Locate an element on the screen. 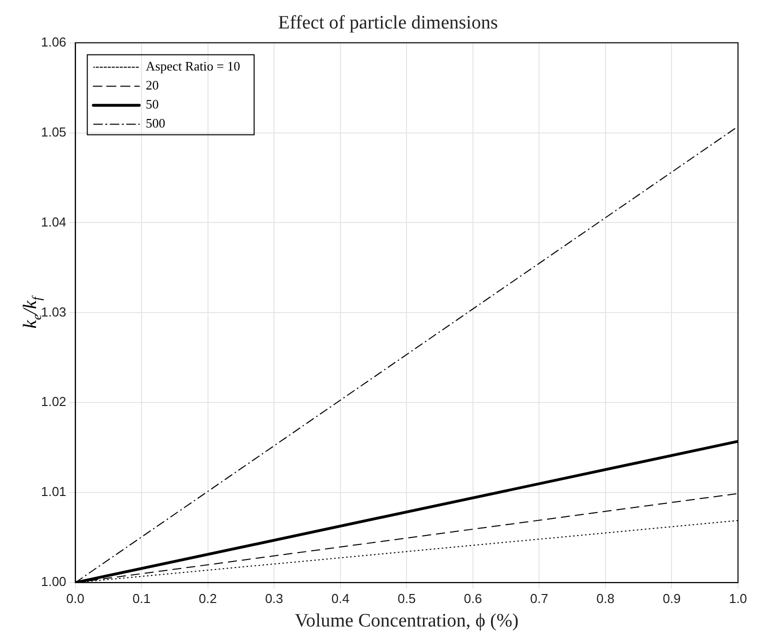 The height and width of the screenshot is (641, 760). x-tick-label: 1.0 is located at coordinates (738, 598).